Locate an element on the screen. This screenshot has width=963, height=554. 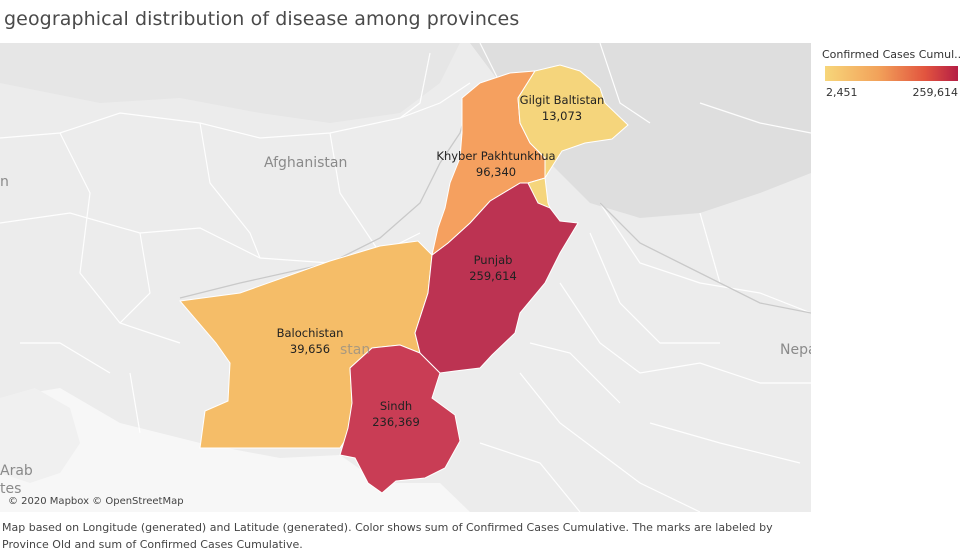
map-attribution: © 2020 Mapbox © OpenStreetMap is located at coordinates (96, 501).